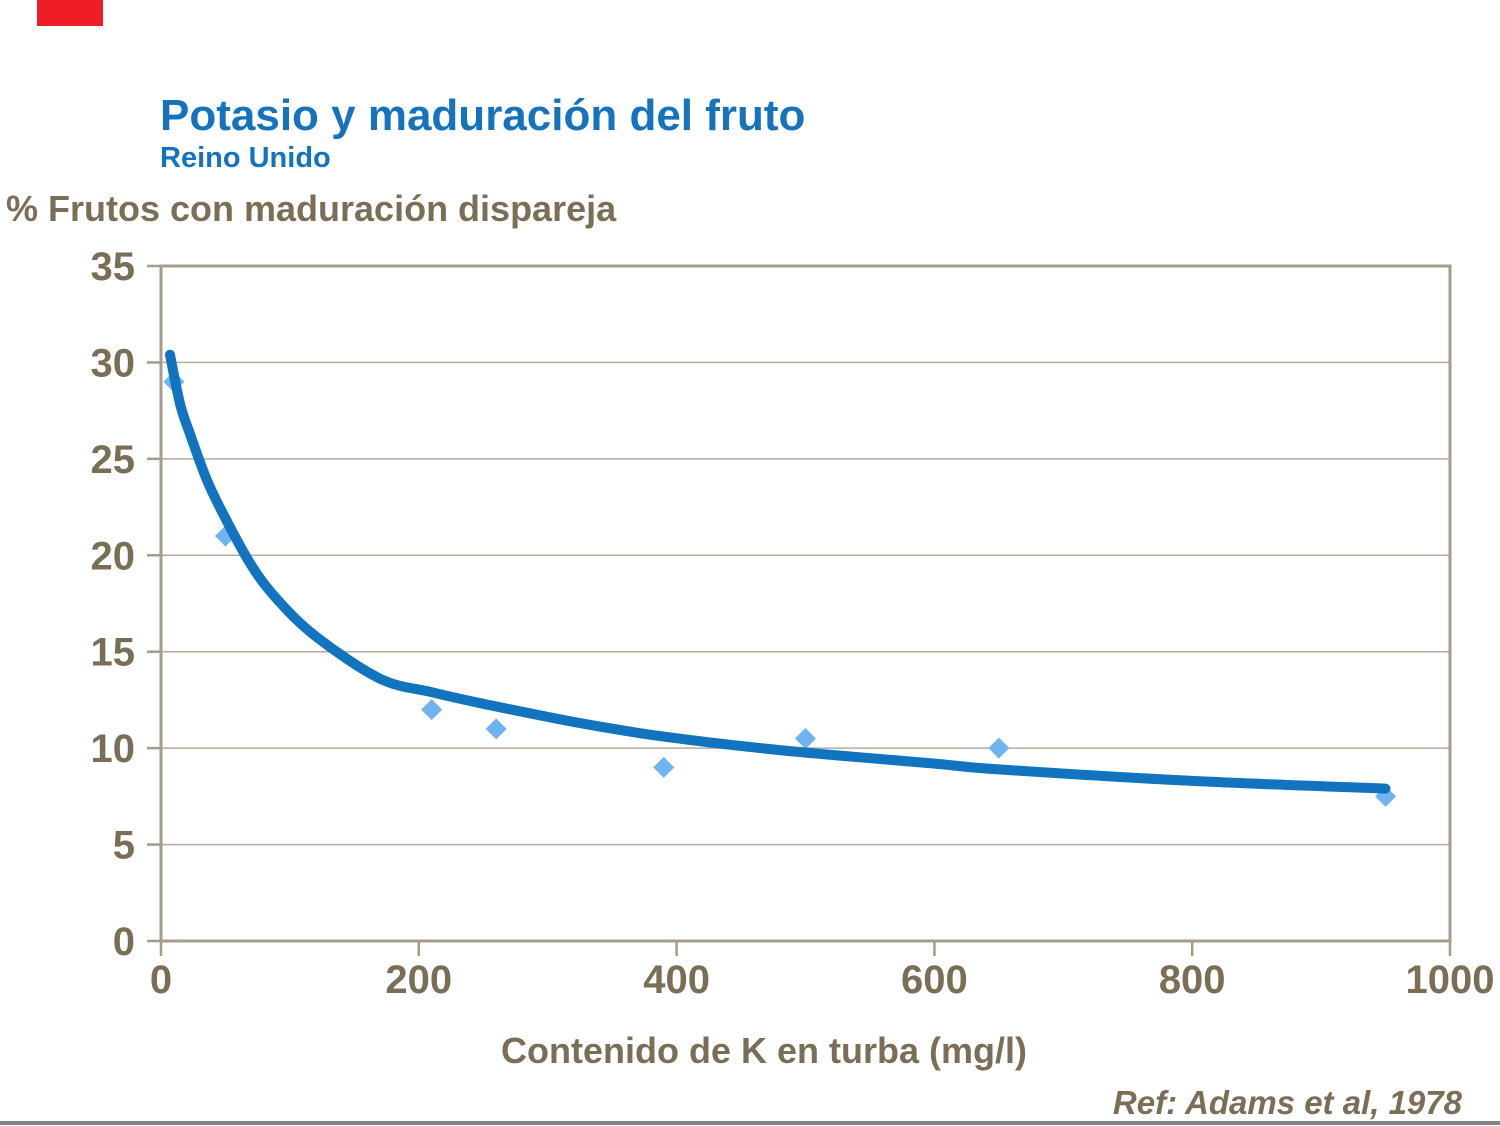  What do you see at coordinates (764, 1050) in the screenshot?
I see `x-axis-title: Contenido de K en turba (mg/l)` at bounding box center [764, 1050].